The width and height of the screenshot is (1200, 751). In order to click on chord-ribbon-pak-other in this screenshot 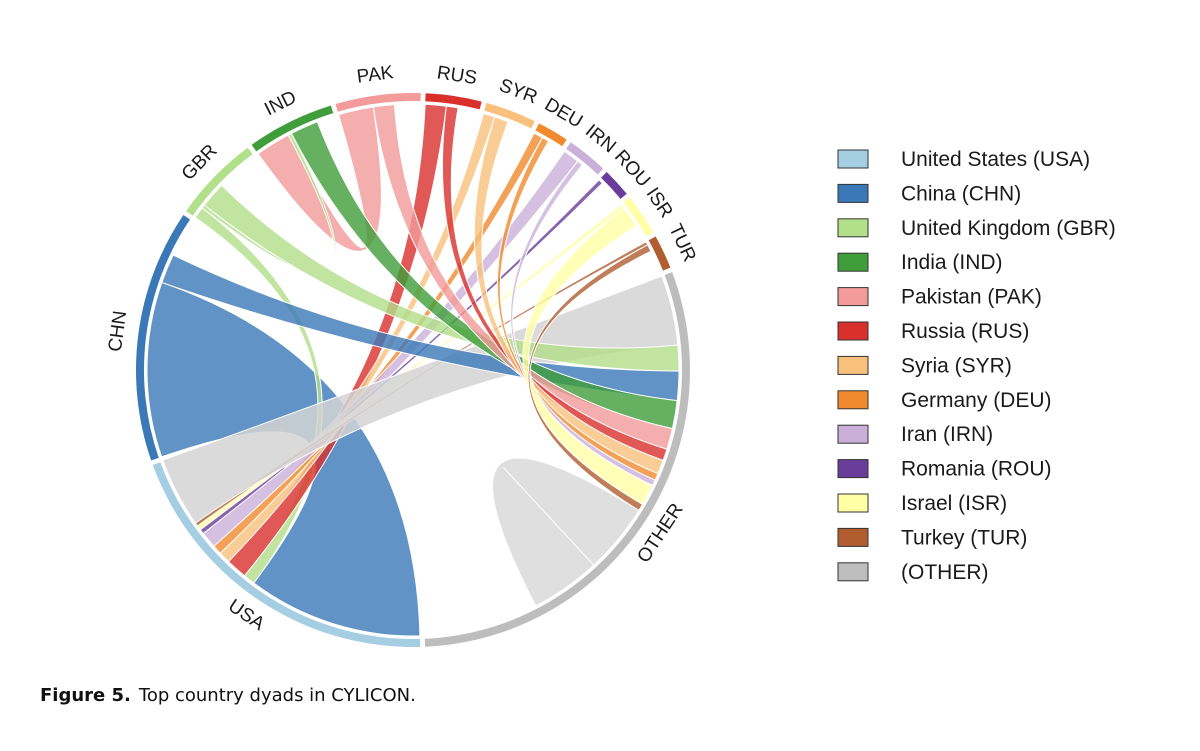, I will do `click(523, 277)`.